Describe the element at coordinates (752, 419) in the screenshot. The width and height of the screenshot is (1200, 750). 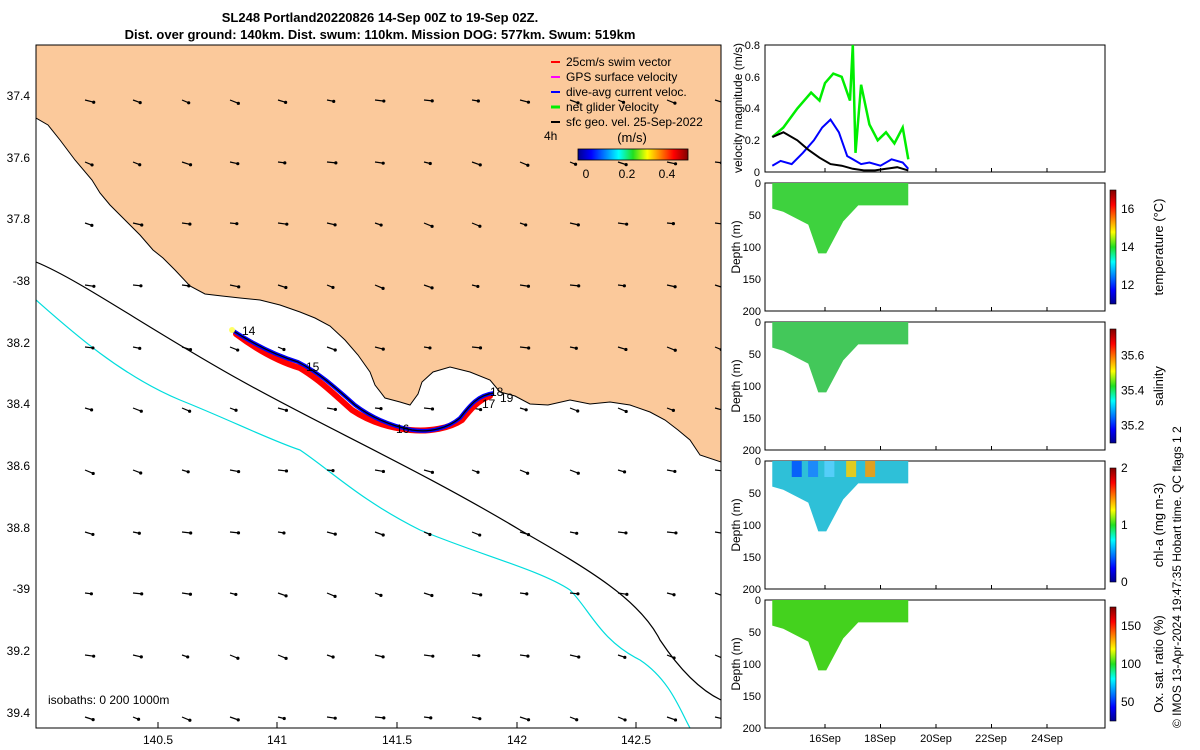
I see `salinity-ytick: 150` at that location.